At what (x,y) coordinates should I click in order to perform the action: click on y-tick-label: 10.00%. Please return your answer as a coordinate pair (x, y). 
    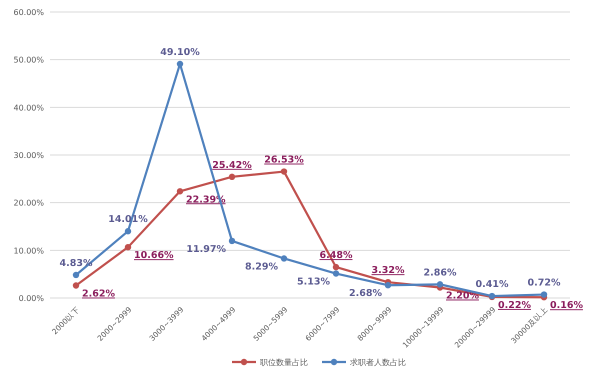
    Looking at the image, I should click on (28, 251).